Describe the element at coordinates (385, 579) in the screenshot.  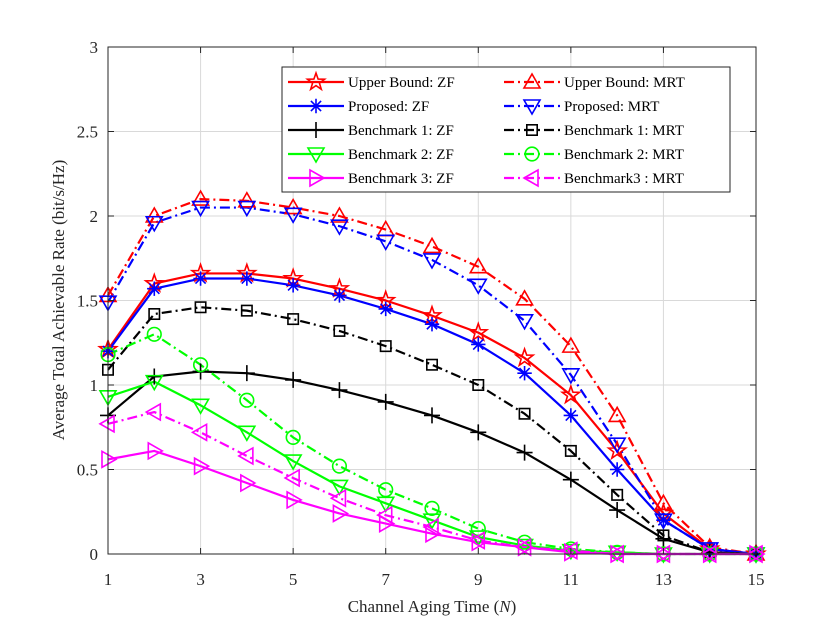
I see `x-tick-label: 7` at that location.